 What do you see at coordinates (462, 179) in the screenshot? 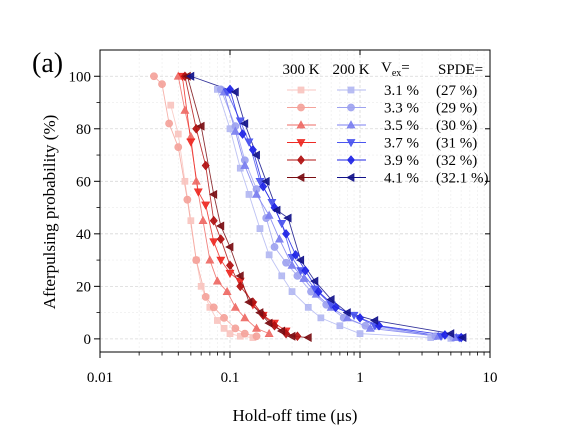
I see `legend-spde-label: (32.1 %)` at bounding box center [462, 179].